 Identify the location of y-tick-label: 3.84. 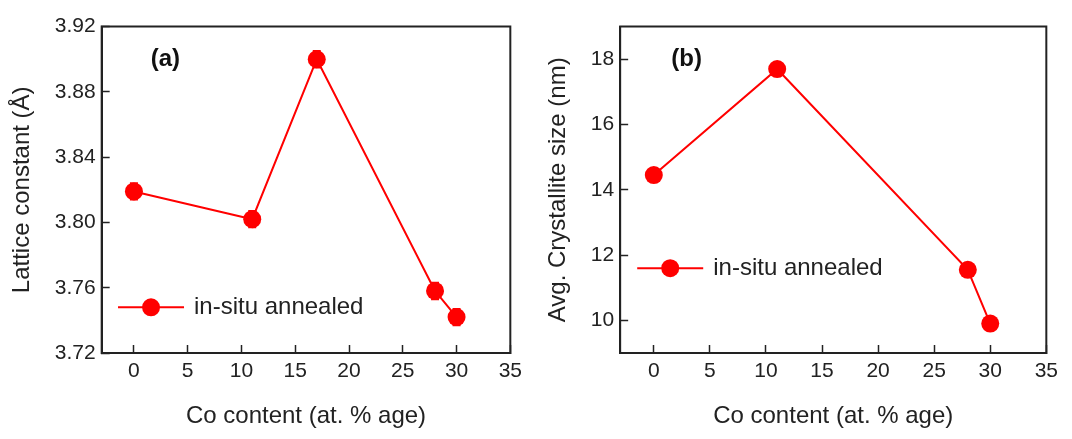
(75, 155).